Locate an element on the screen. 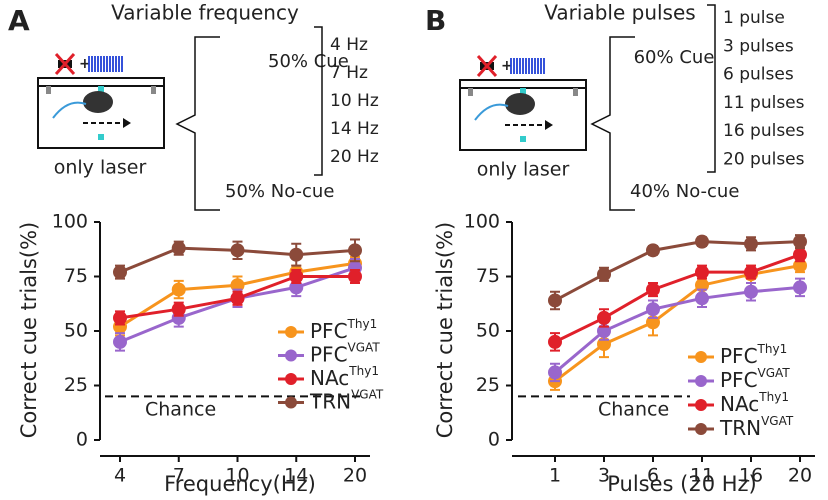  nocue-label: 40% No-cue is located at coordinates (684, 191).